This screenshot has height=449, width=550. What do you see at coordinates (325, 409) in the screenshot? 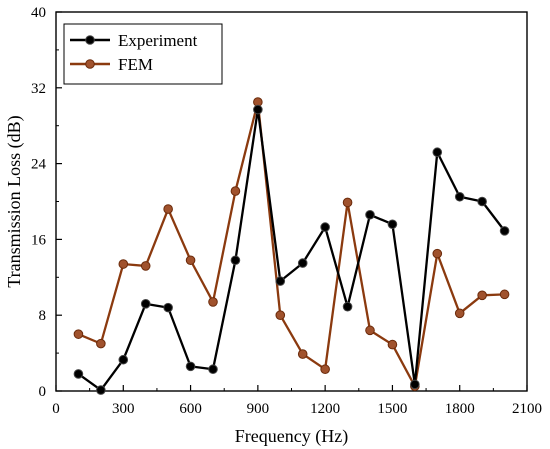
I see `x-tick-label-4: 1200` at bounding box center [325, 409].